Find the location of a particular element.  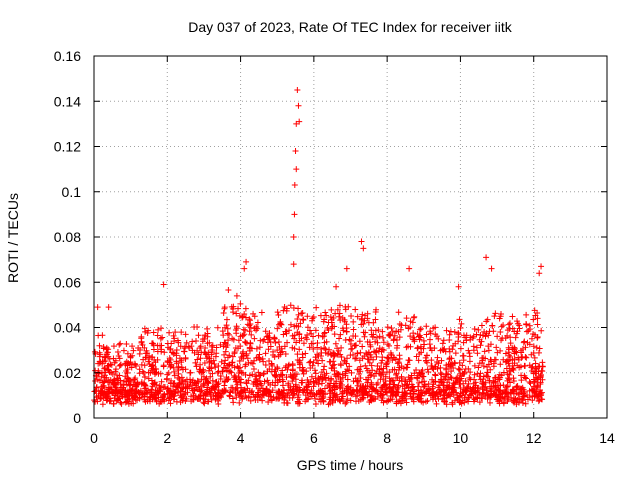

x-tick-label: 0 is located at coordinates (94, 438).